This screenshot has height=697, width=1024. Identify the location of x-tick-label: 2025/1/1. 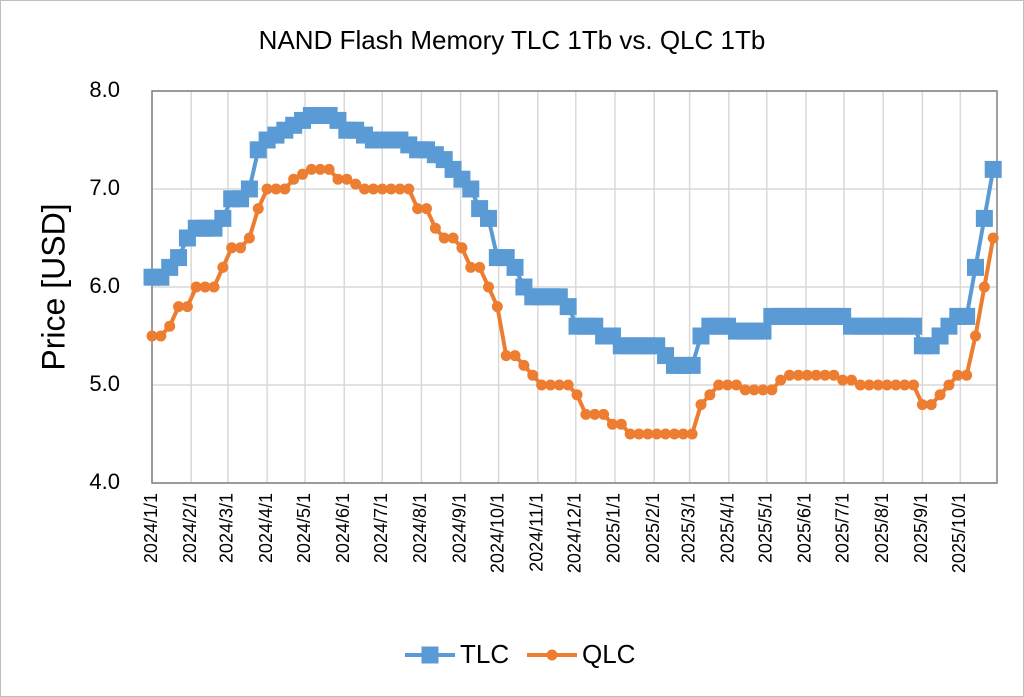
(614, 528).